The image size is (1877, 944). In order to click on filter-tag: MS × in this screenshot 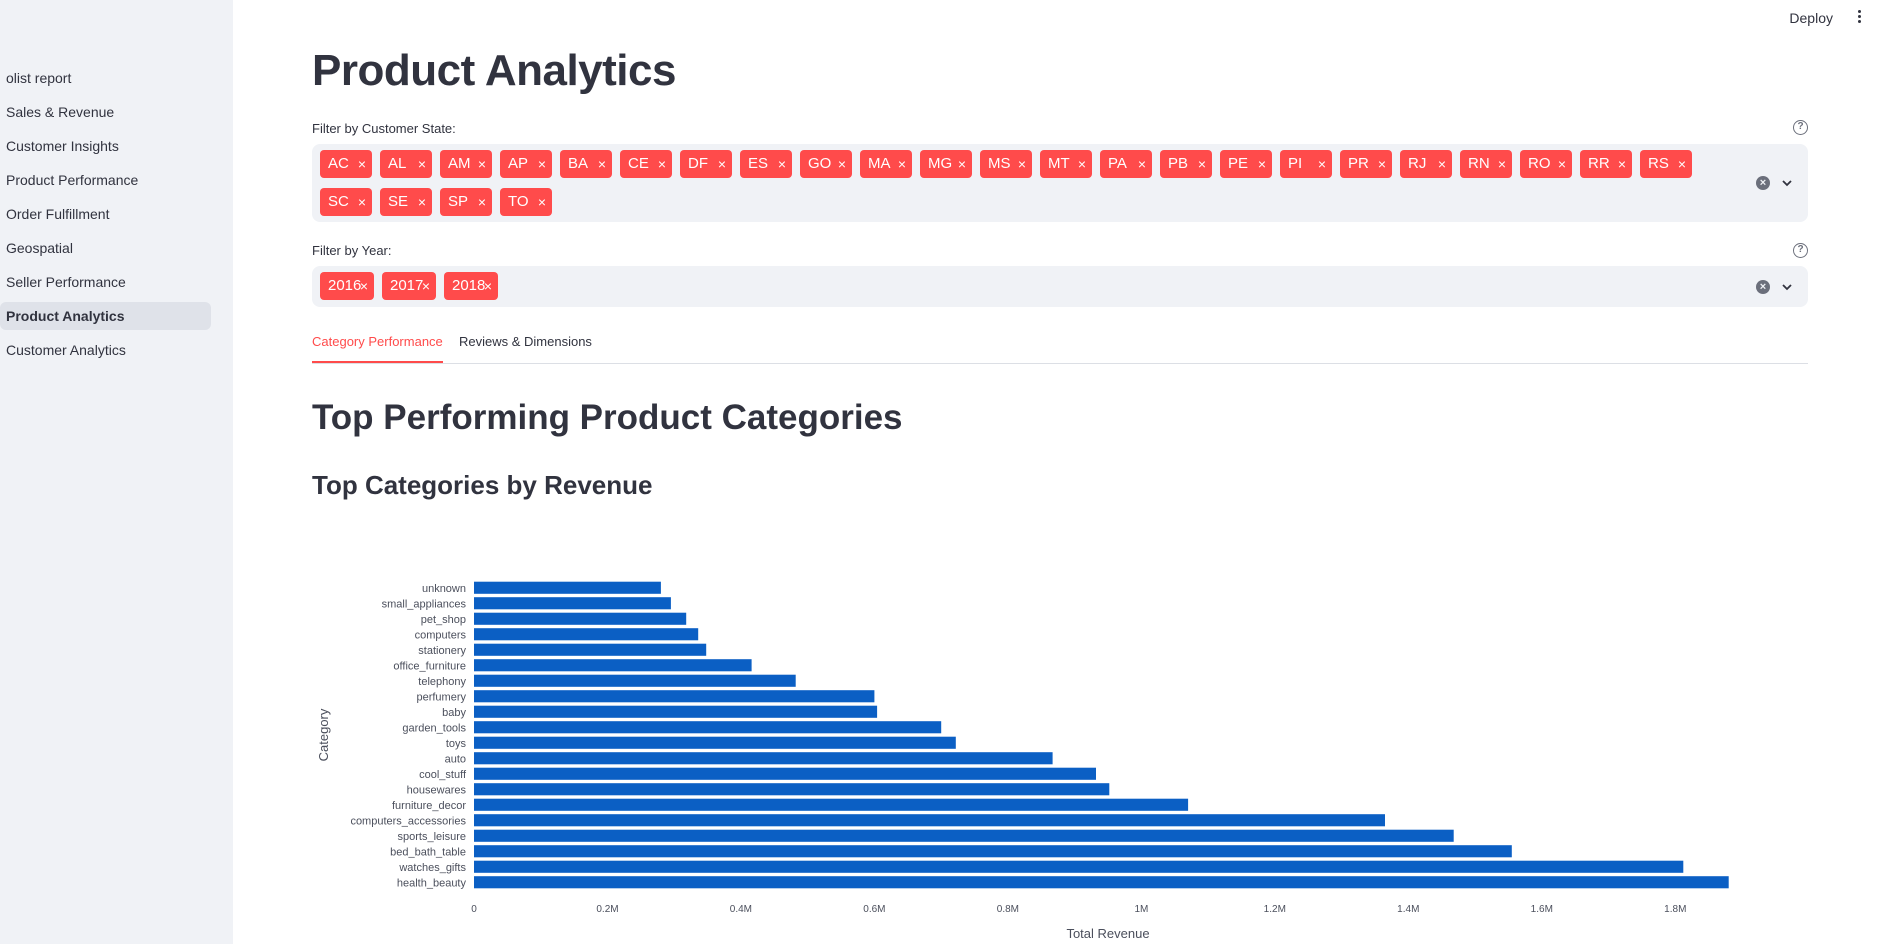, I will do `click(1006, 164)`.